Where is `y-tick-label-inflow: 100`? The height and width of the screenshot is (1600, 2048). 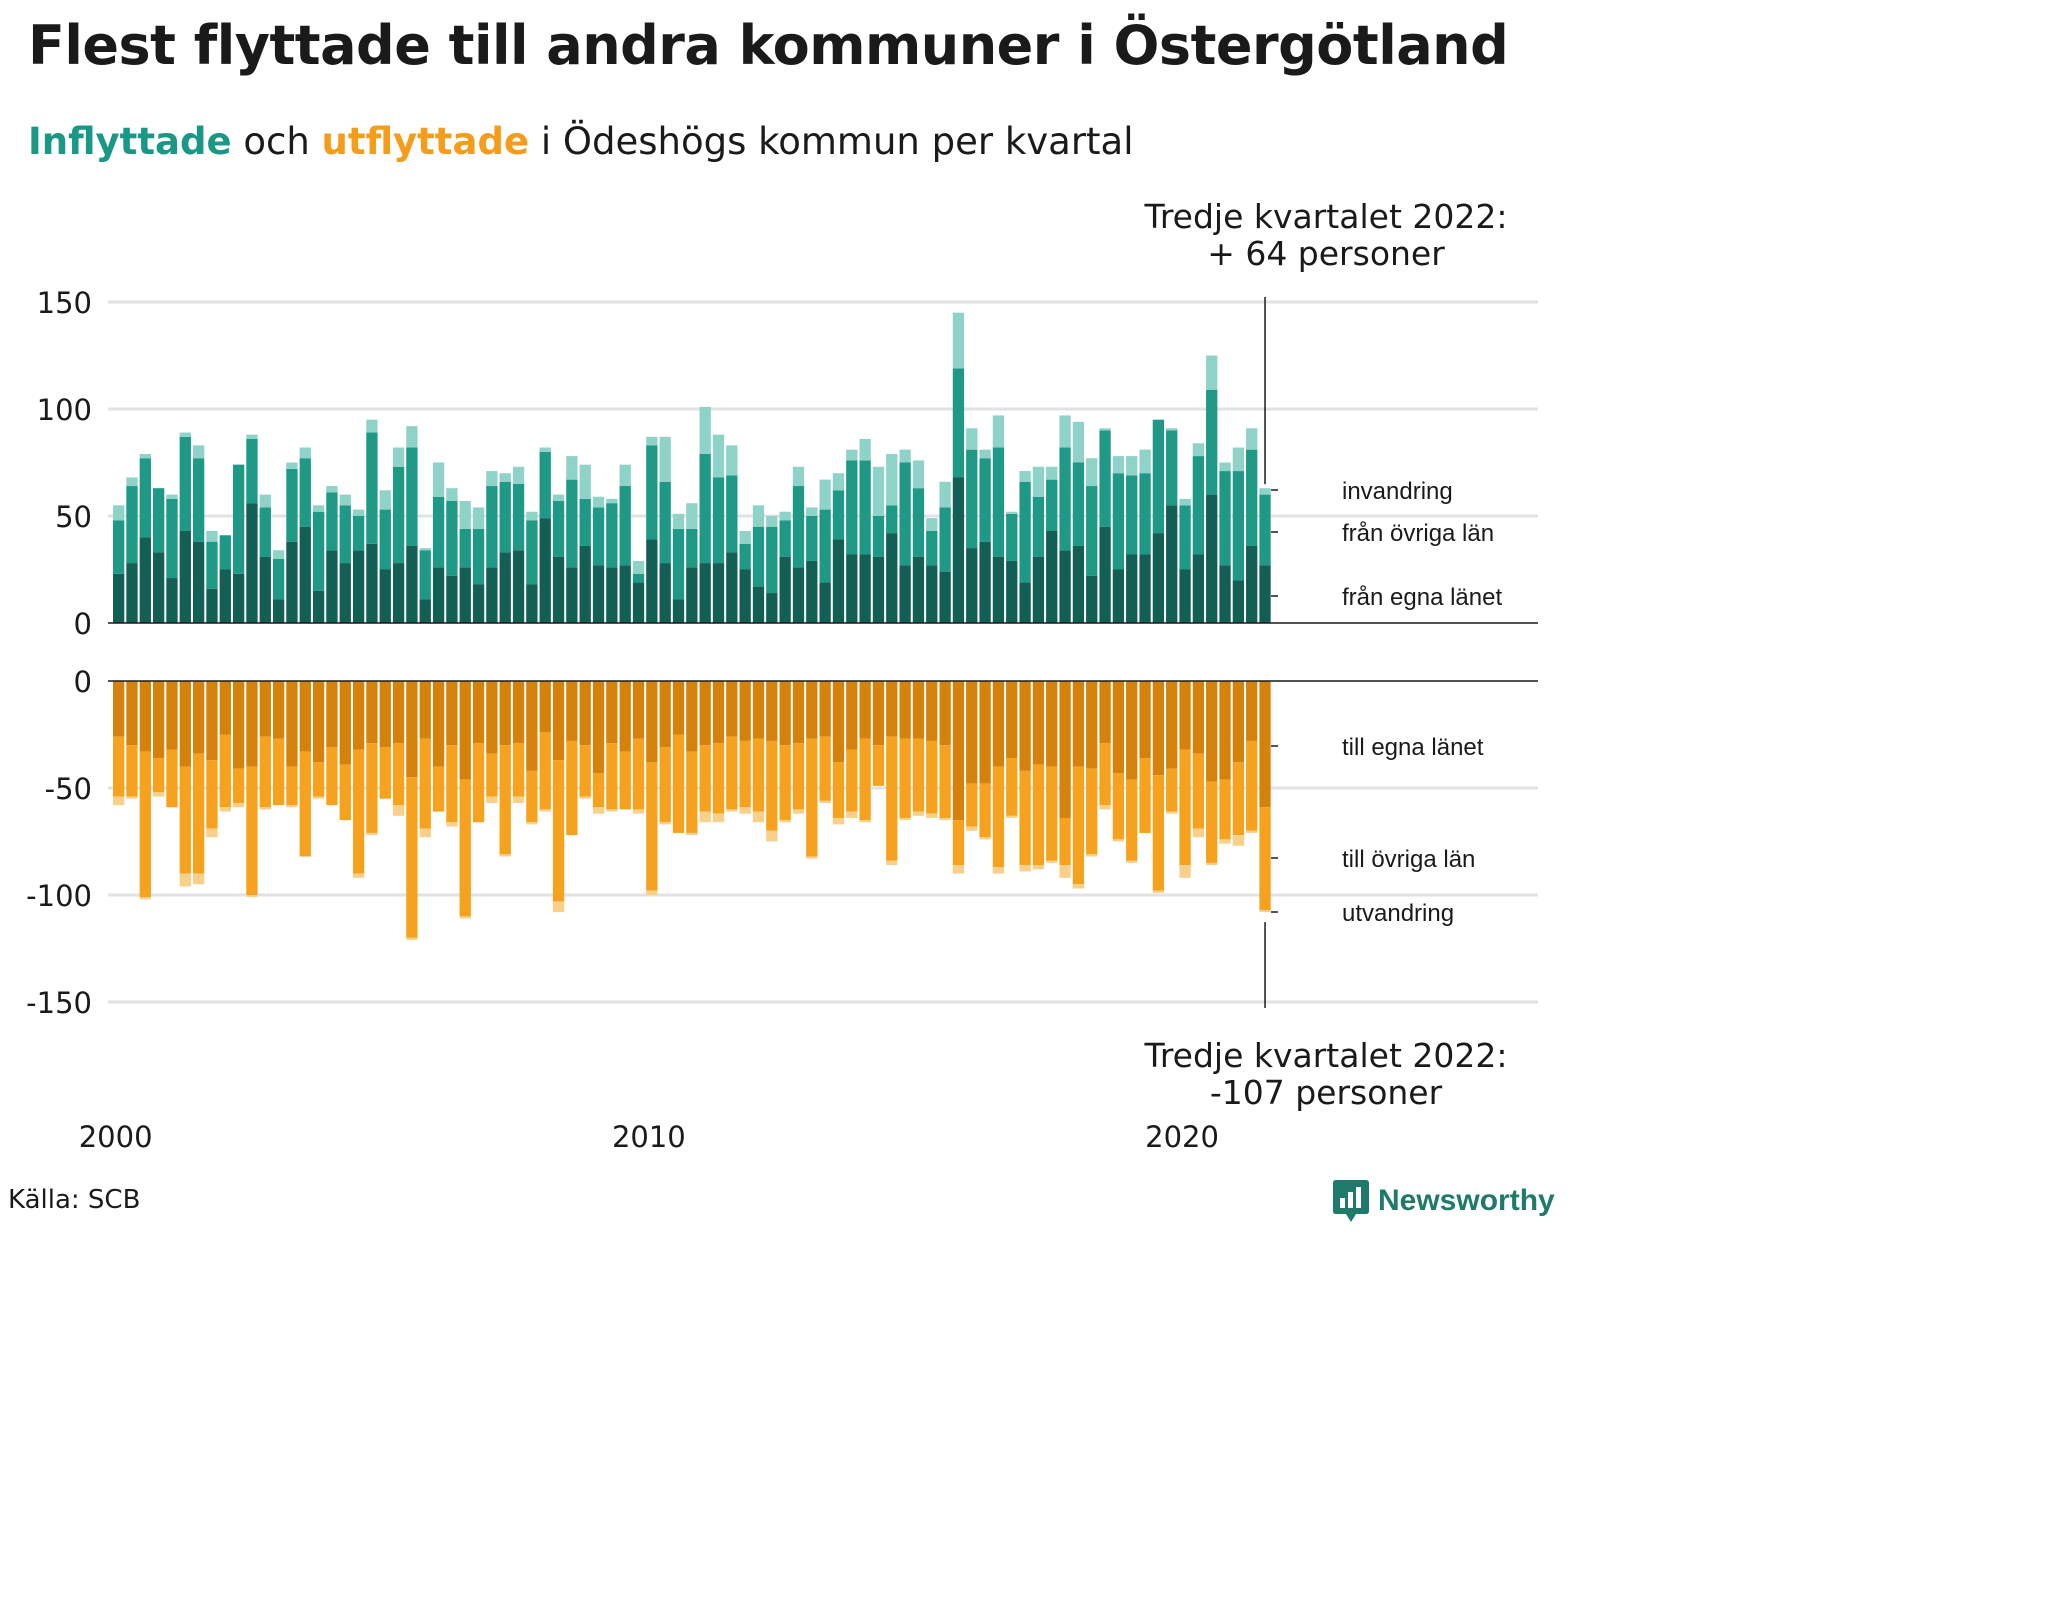
y-tick-label-inflow: 100 is located at coordinates (64, 410).